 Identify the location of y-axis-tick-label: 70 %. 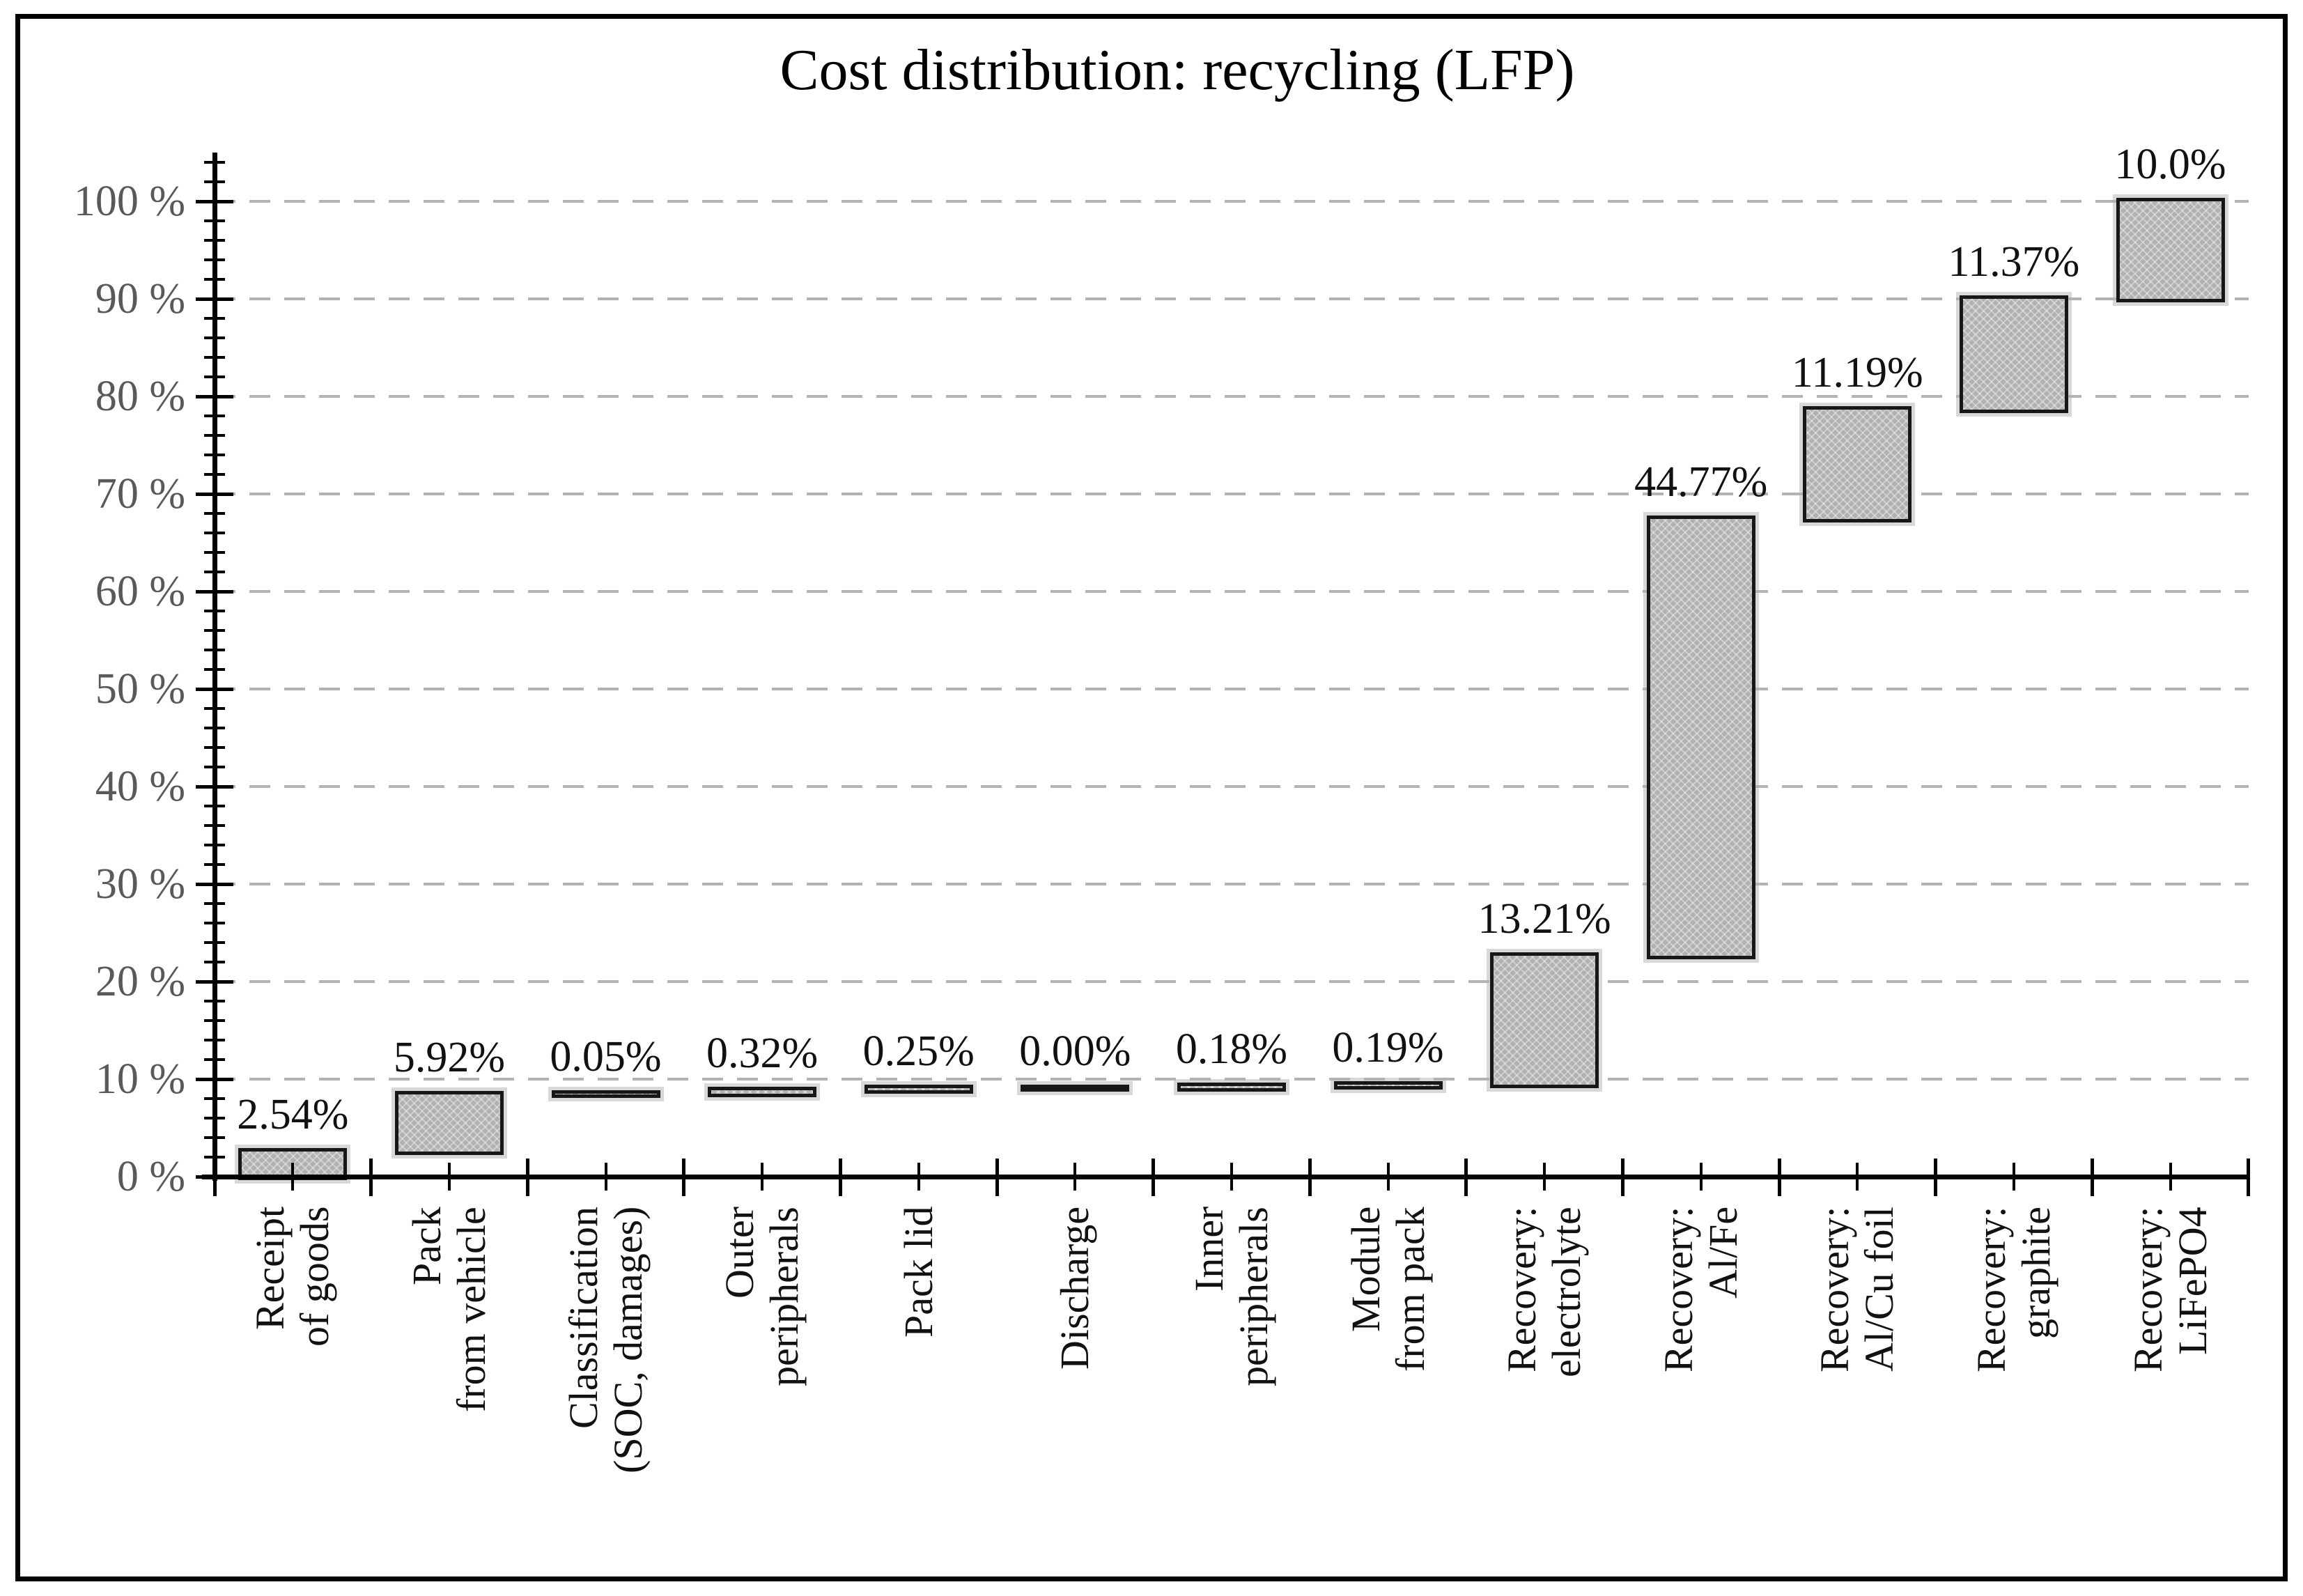
(140, 494).